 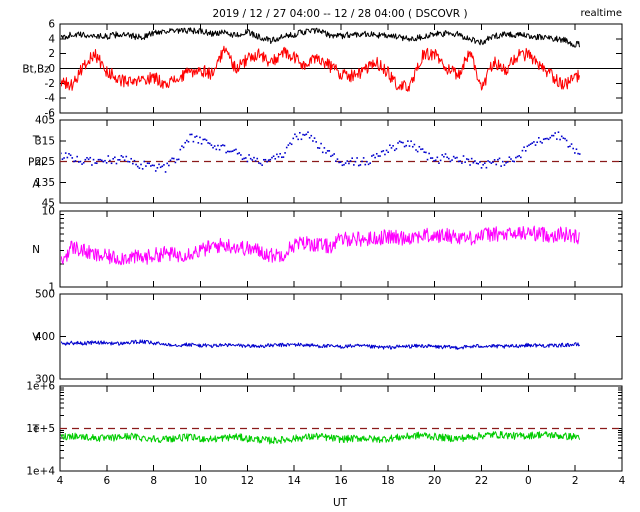 I want to click on x-tick-label: 2, so click(x=575, y=481).